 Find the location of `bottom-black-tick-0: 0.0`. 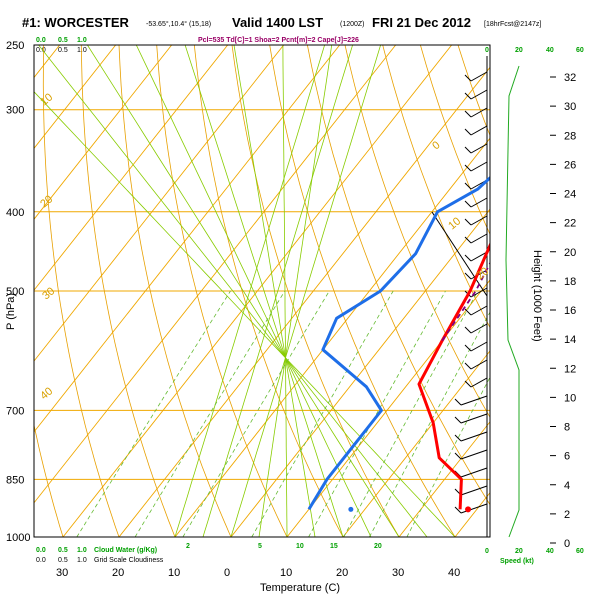

bottom-black-tick-0: 0.0 is located at coordinates (41, 560).